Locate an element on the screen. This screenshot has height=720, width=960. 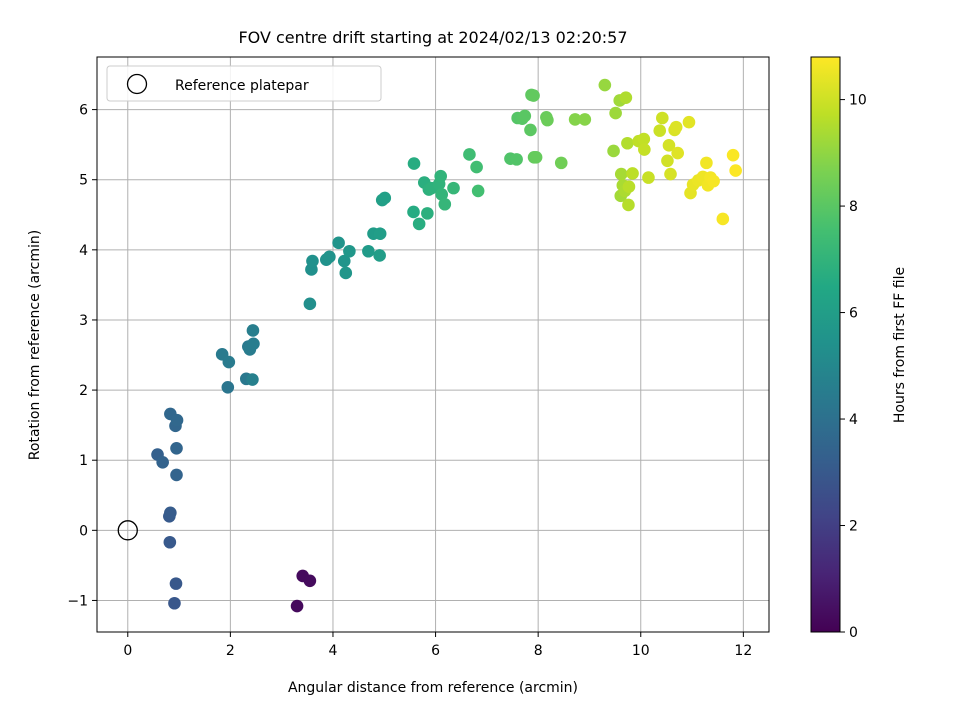
legend-marker is located at coordinates (137, 84).